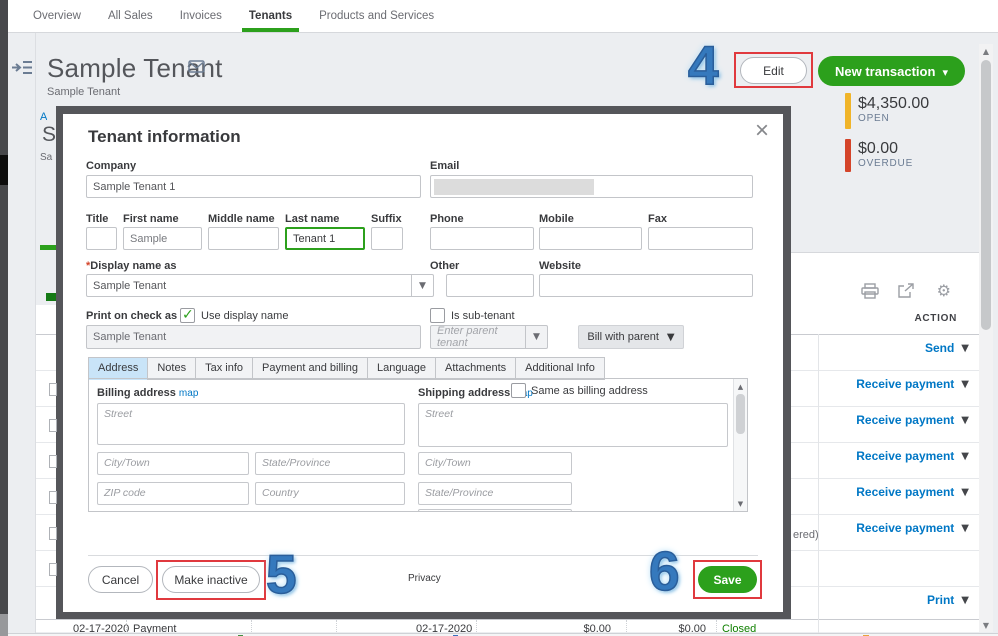  What do you see at coordinates (22, 70) in the screenshot?
I see `collapse-panel-icon` at bounding box center [22, 70].